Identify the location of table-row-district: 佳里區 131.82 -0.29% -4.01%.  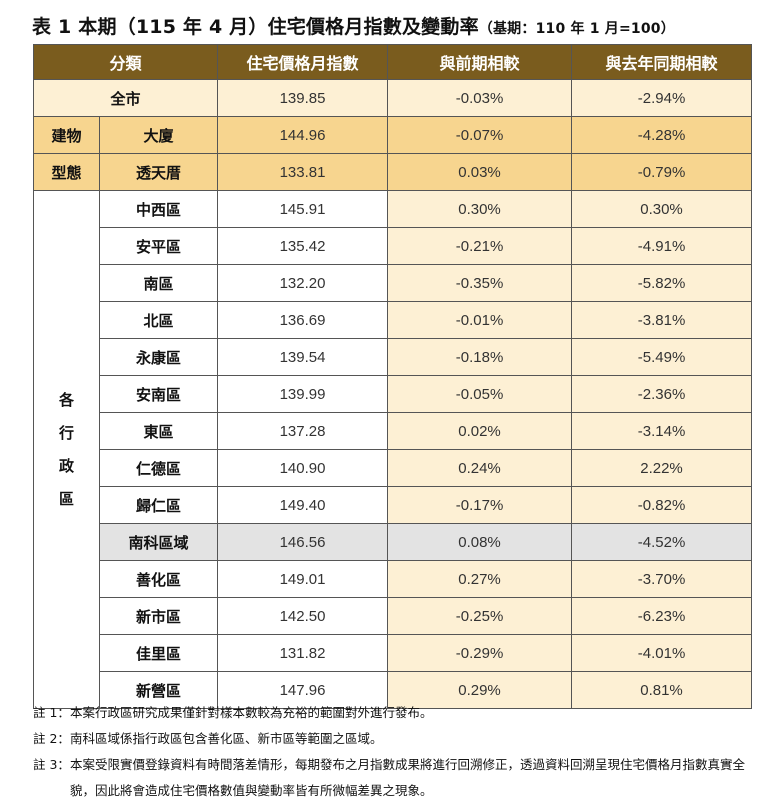
(393, 653).